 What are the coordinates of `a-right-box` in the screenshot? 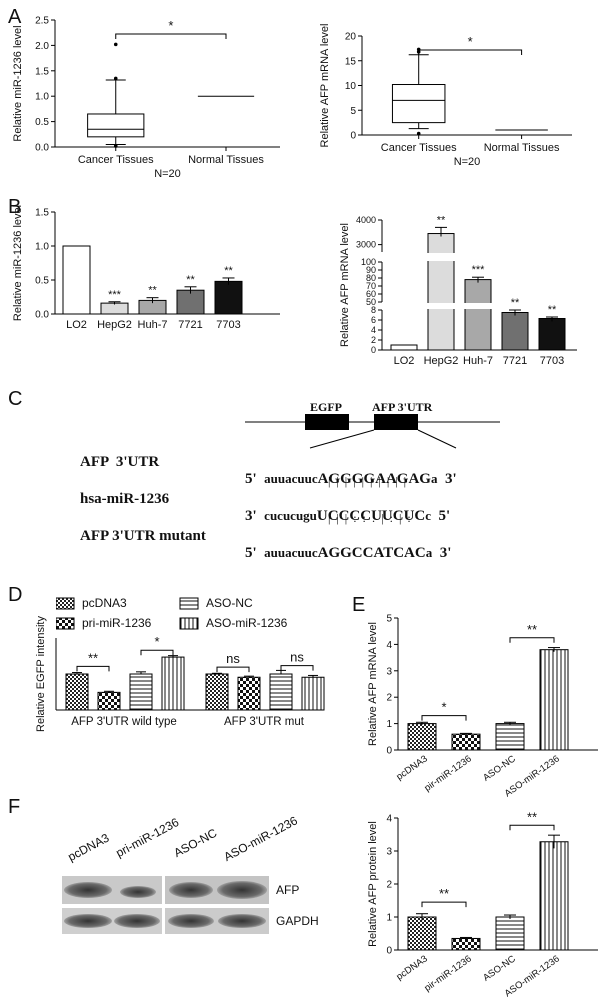 It's located at (418, 104).